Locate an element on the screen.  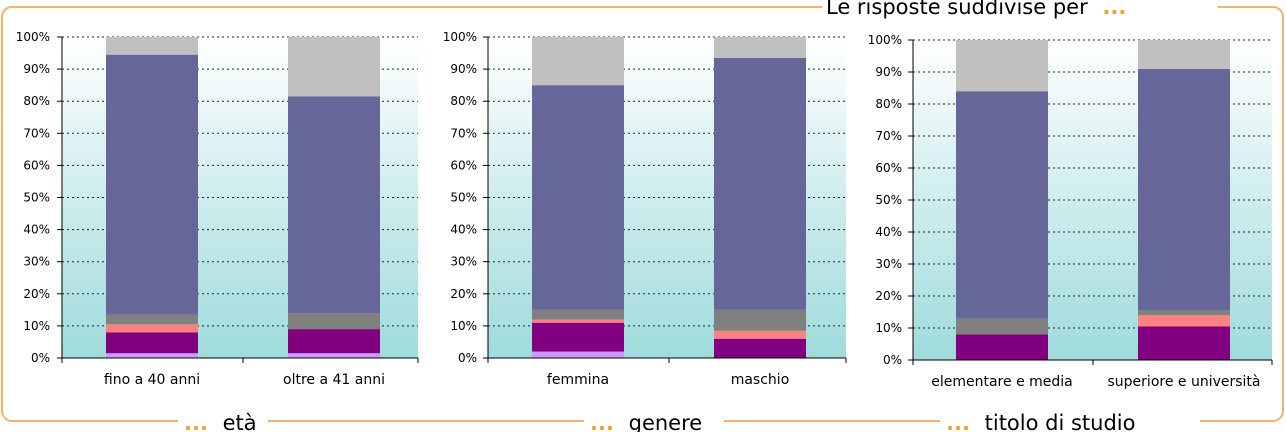
x-category-label: elementare e media is located at coordinates (1002, 382).